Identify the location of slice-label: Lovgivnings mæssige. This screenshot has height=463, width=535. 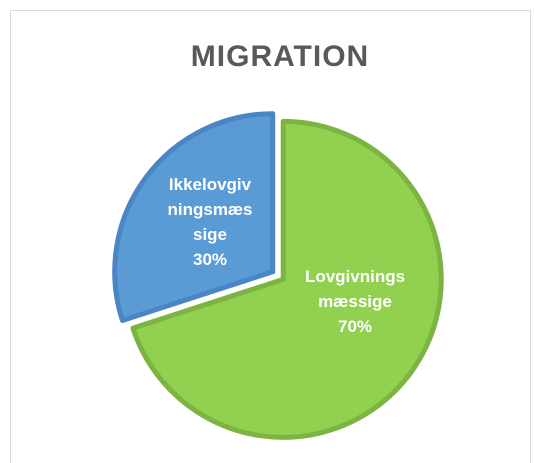
(355, 289).